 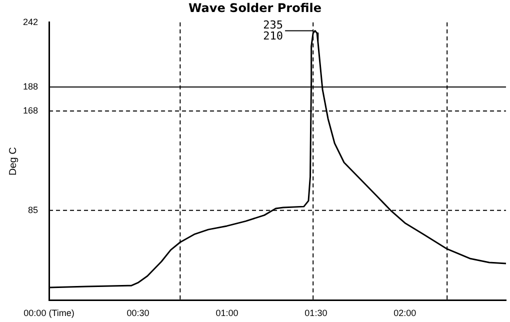 I want to click on y-tick-label: 242, so click(x=30, y=21).